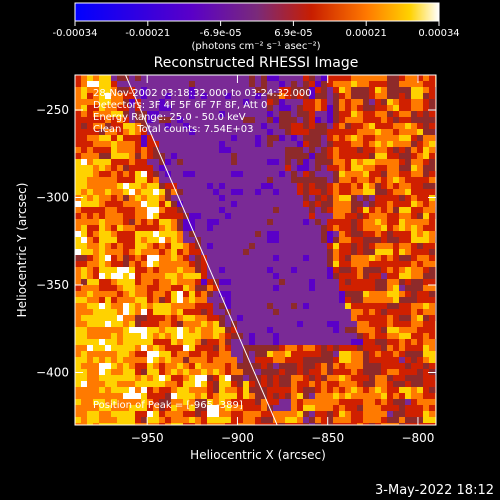 The width and height of the screenshot is (500, 500). I want to click on x-tick-label: −900, so click(237, 438).